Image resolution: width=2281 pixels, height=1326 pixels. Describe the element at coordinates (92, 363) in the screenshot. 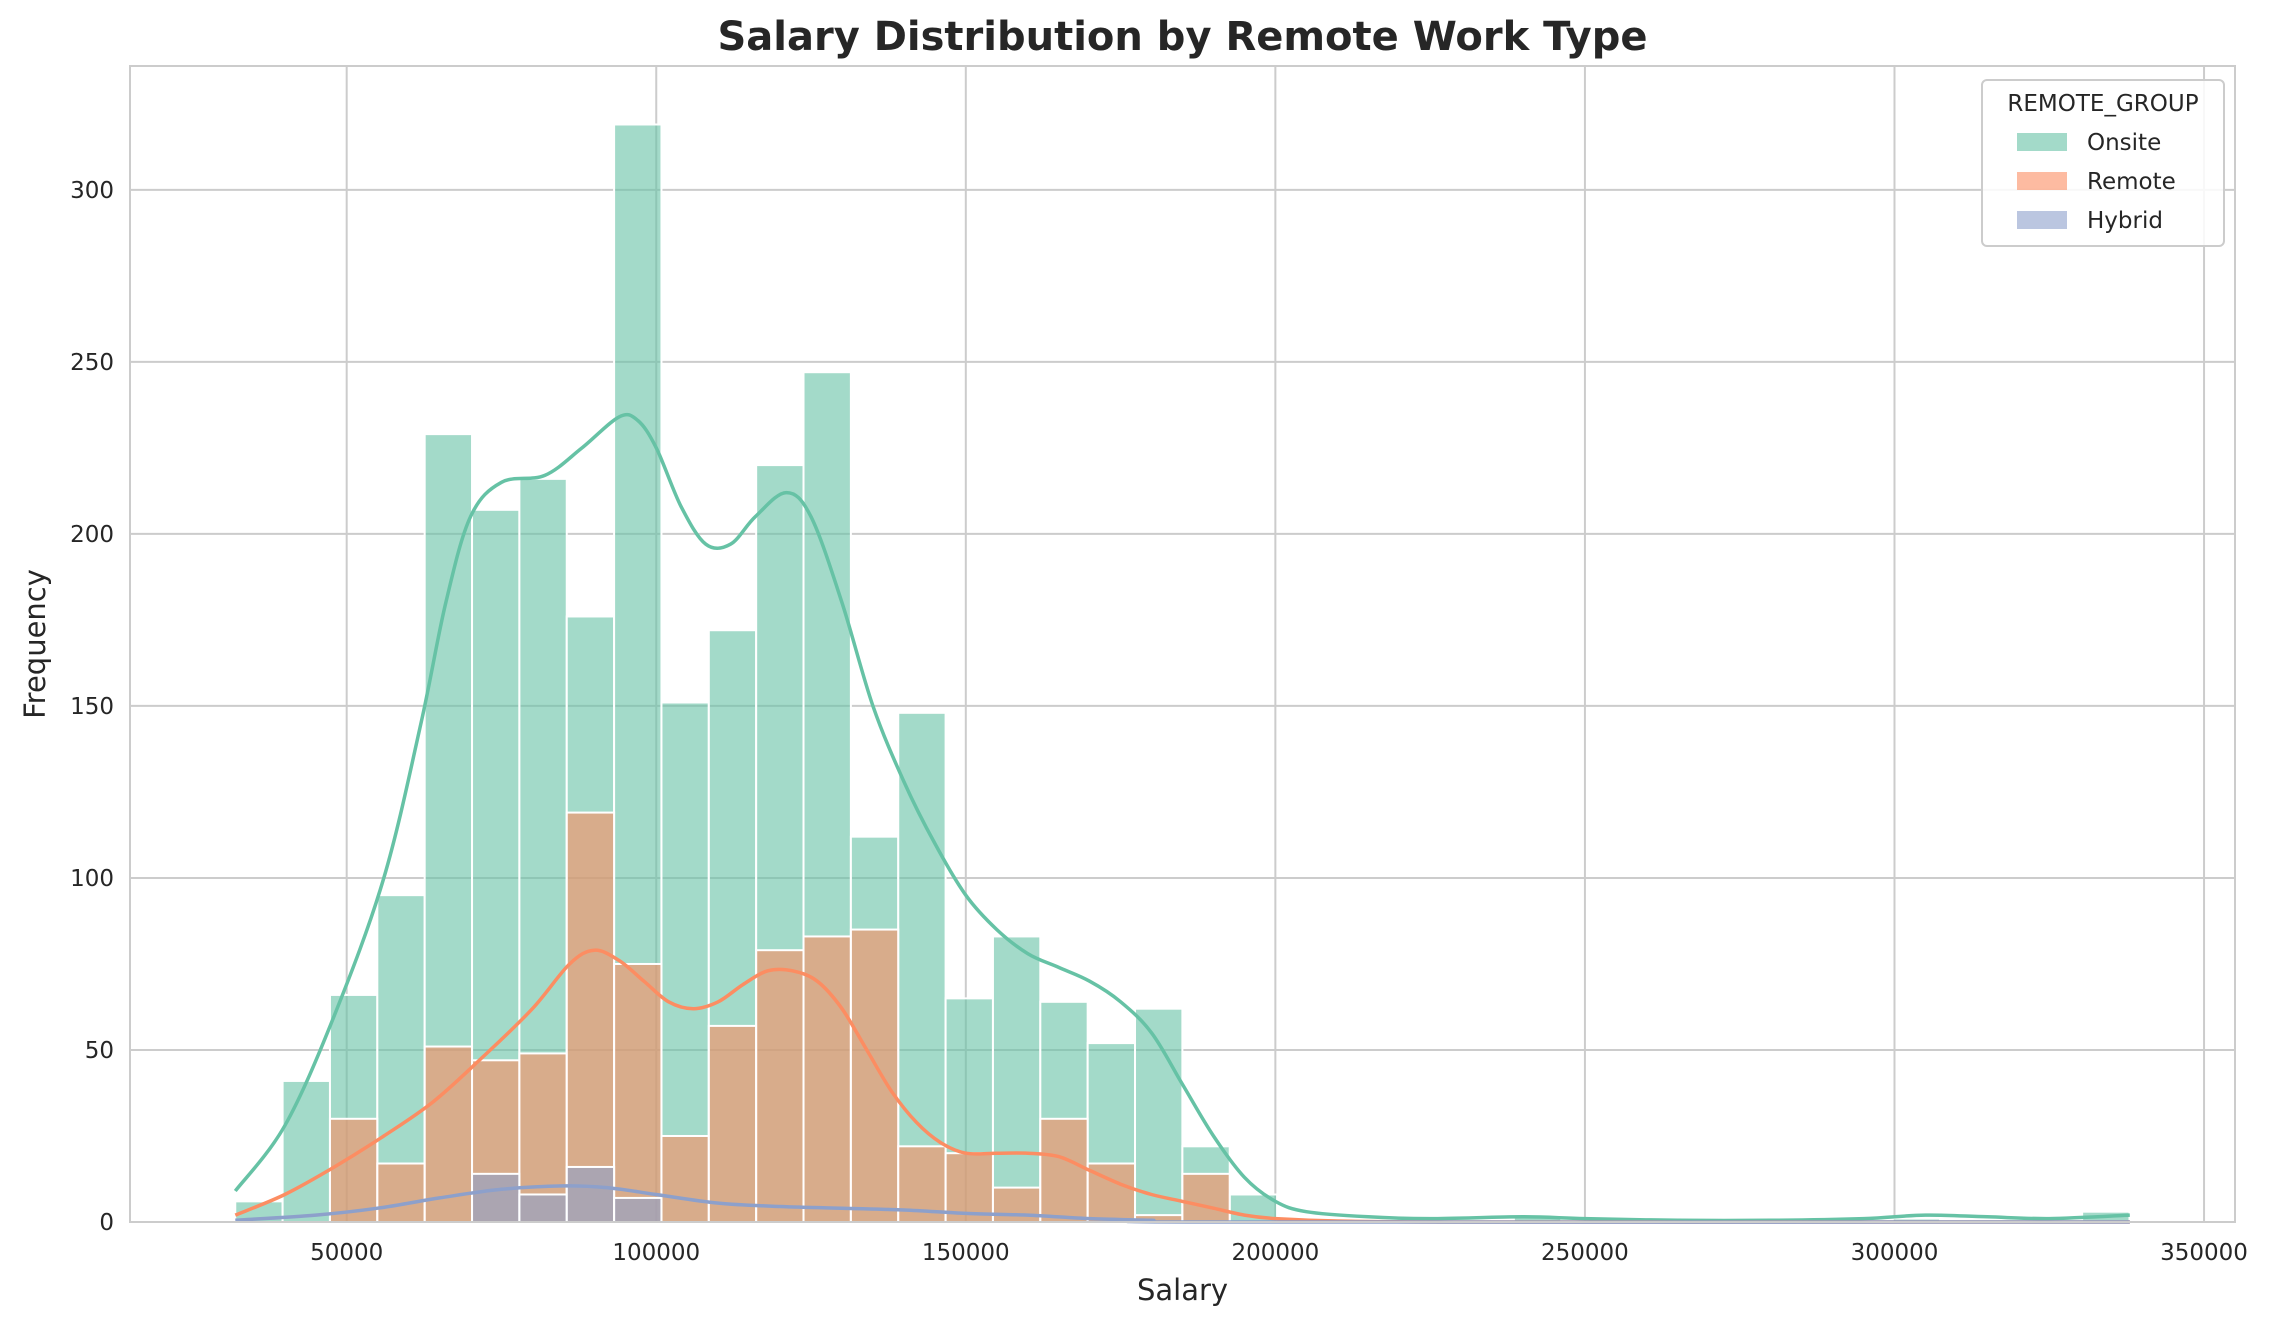

I see `y-tick-label: 250` at that location.